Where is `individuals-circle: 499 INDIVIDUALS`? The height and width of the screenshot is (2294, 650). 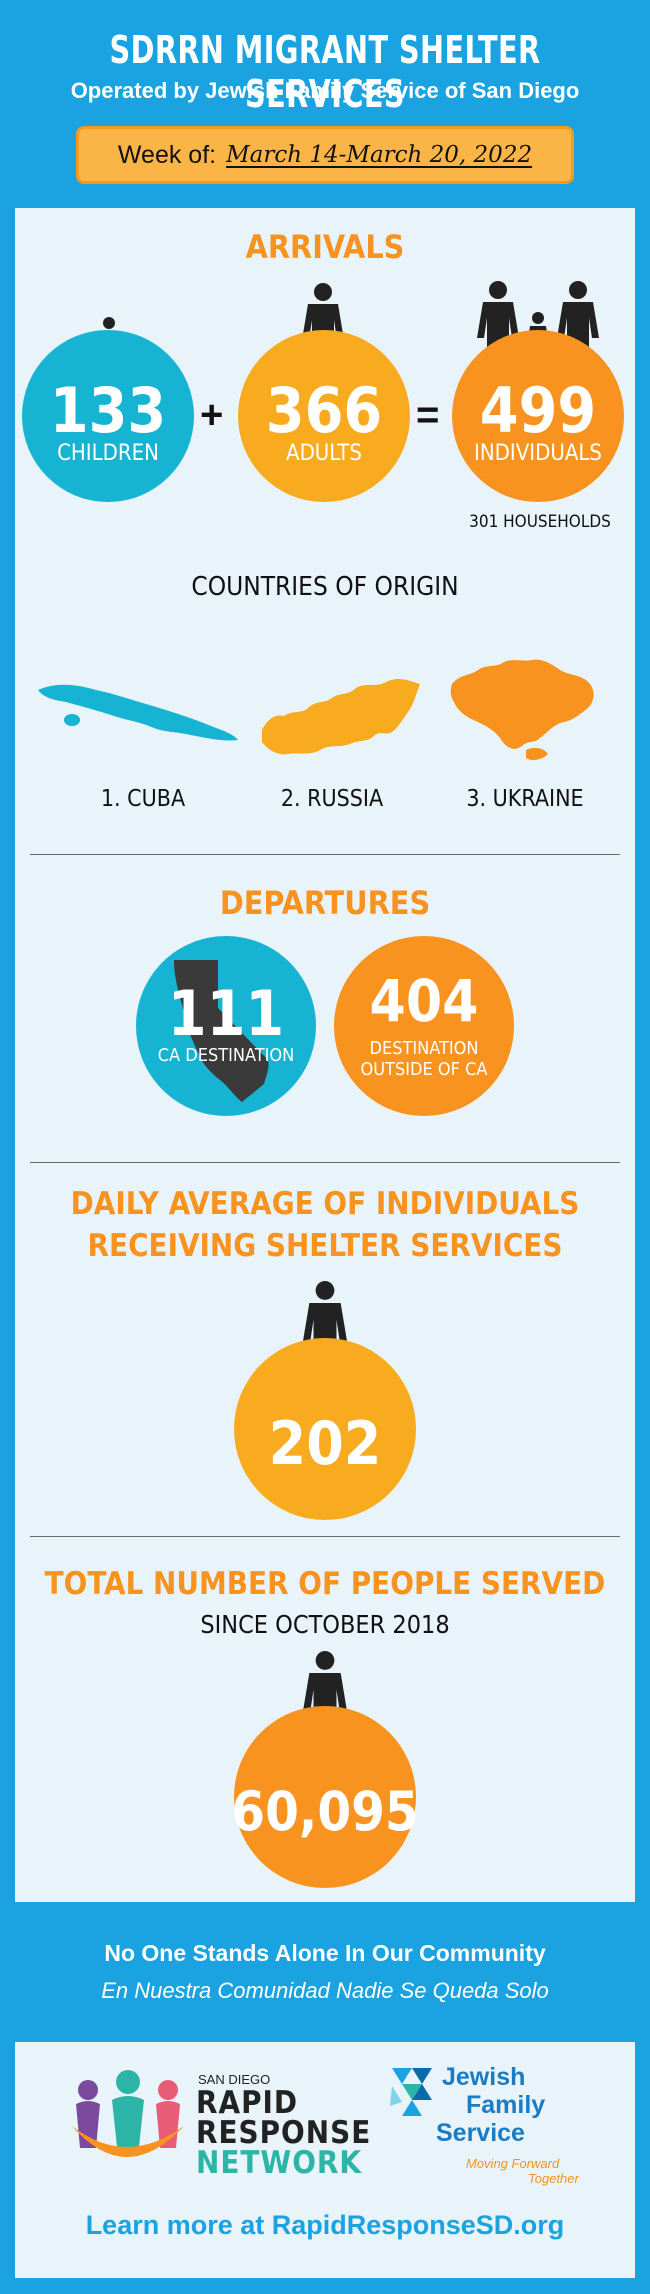
individuals-circle: 499 INDIVIDUALS is located at coordinates (538, 416).